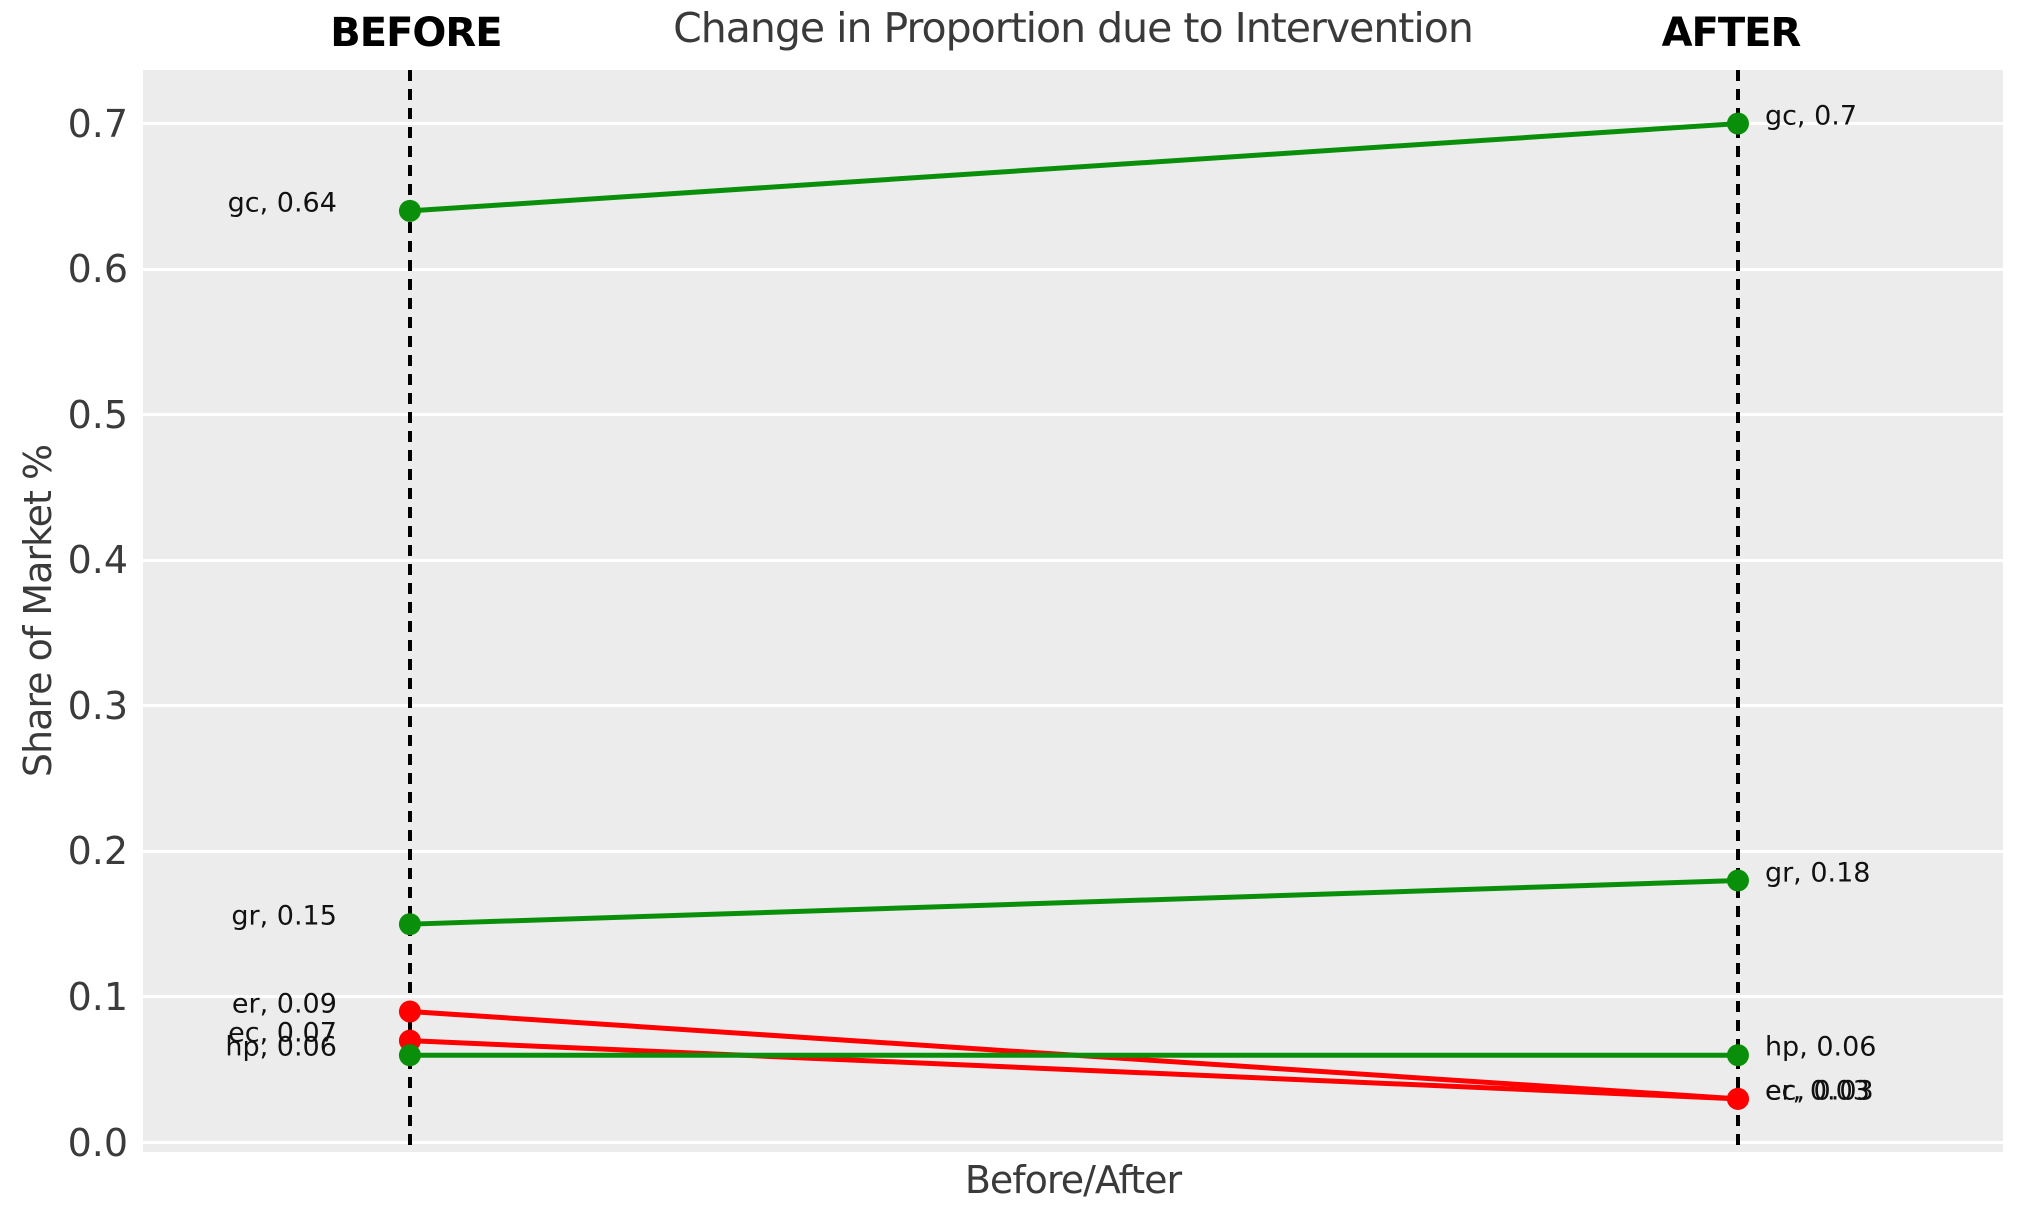 This screenshot has width=2023, height=1223. I want to click on y-tick-label: 0.0, so click(97, 1142).